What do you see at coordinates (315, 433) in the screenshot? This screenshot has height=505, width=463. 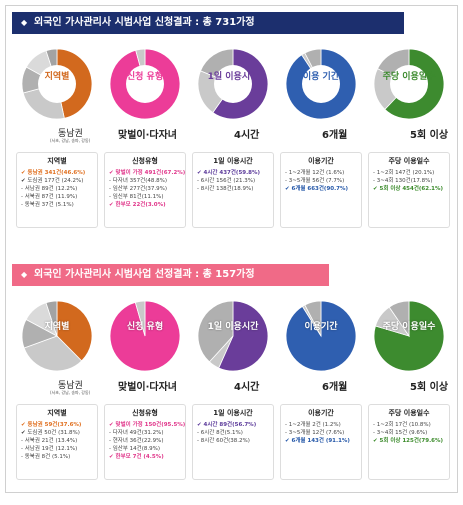 I see `table-row: - 3~5개월 12건 (7.6%)` at bounding box center [315, 433].